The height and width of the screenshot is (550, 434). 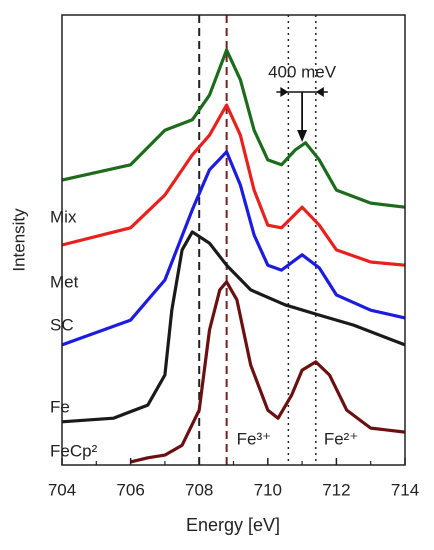 What do you see at coordinates (62, 489) in the screenshot?
I see `x-tick-label: 704` at bounding box center [62, 489].